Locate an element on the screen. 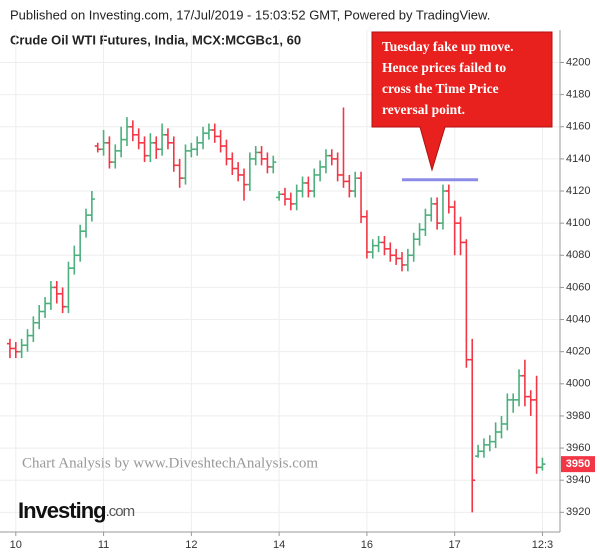 Image resolution: width=600 pixels, height=558 pixels. y-tick-label: 3960 is located at coordinates (578, 448).